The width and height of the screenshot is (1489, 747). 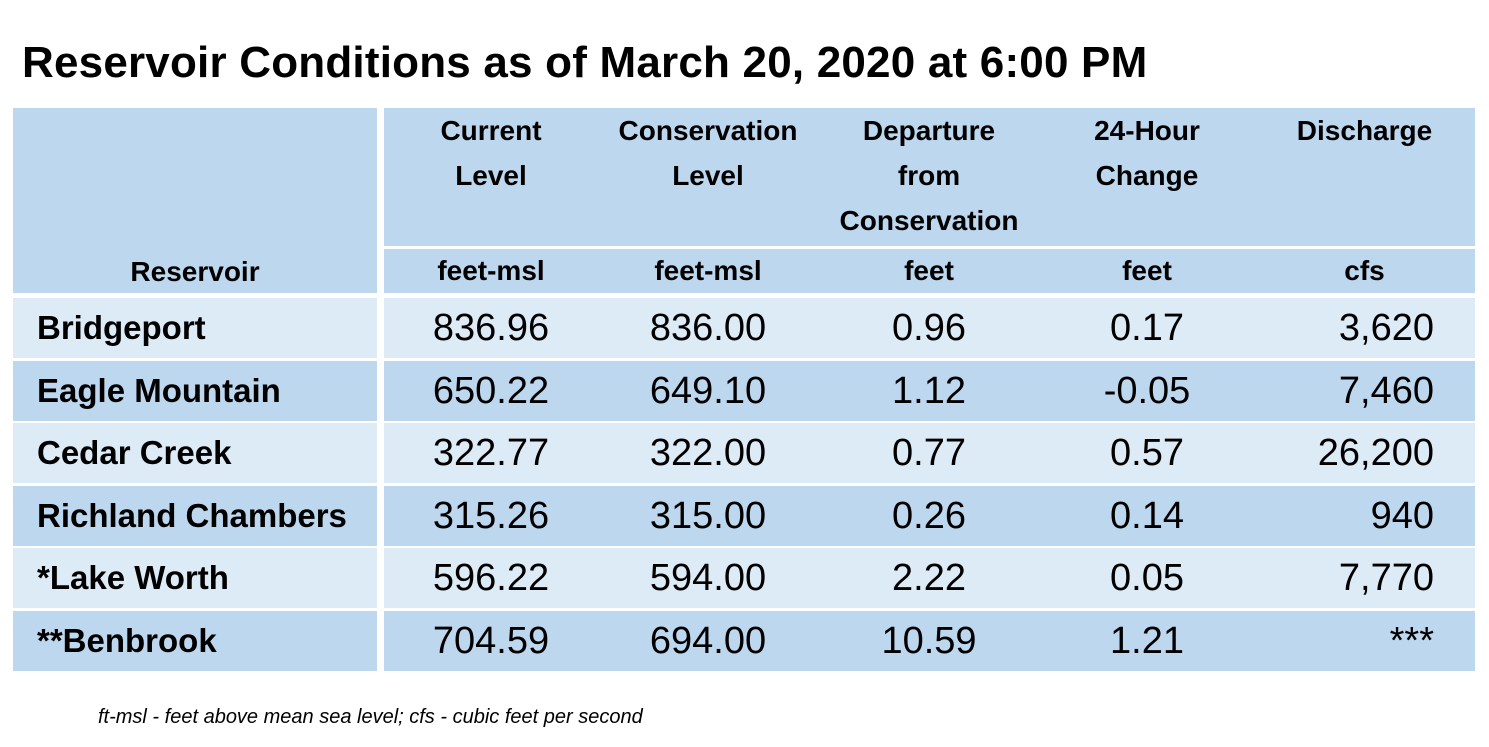 I want to click on current-level-value: 650.22, so click(x=491, y=390).